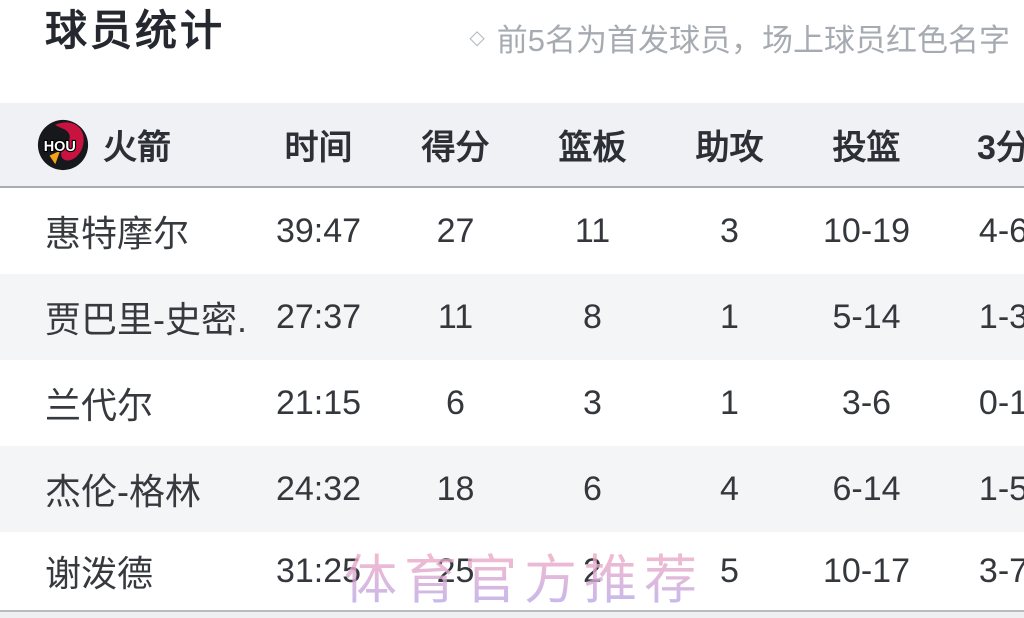 The width and height of the screenshot is (1024, 618). Describe the element at coordinates (729, 570) in the screenshot. I see `stat-assists: 5` at that location.